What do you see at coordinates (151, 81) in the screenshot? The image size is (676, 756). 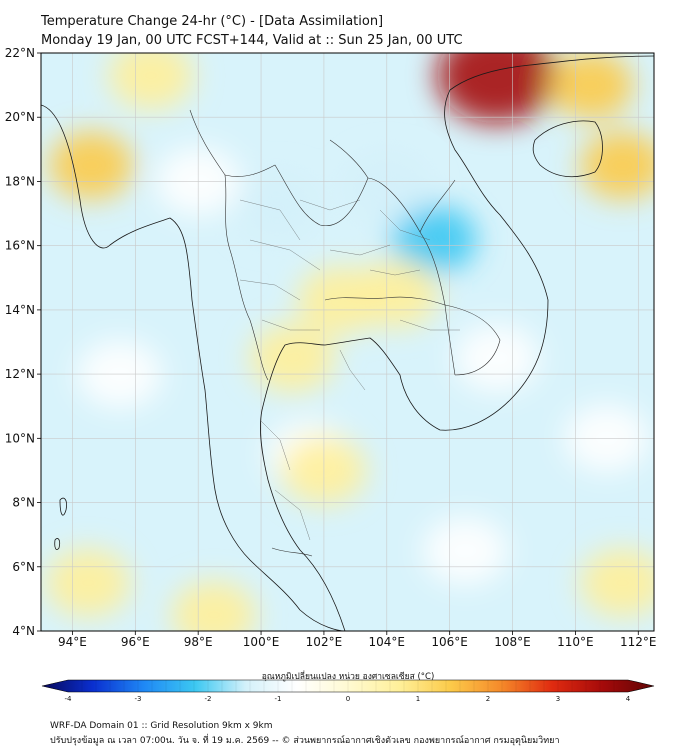 I see `field-blob-warm-north-myanmar` at bounding box center [151, 81].